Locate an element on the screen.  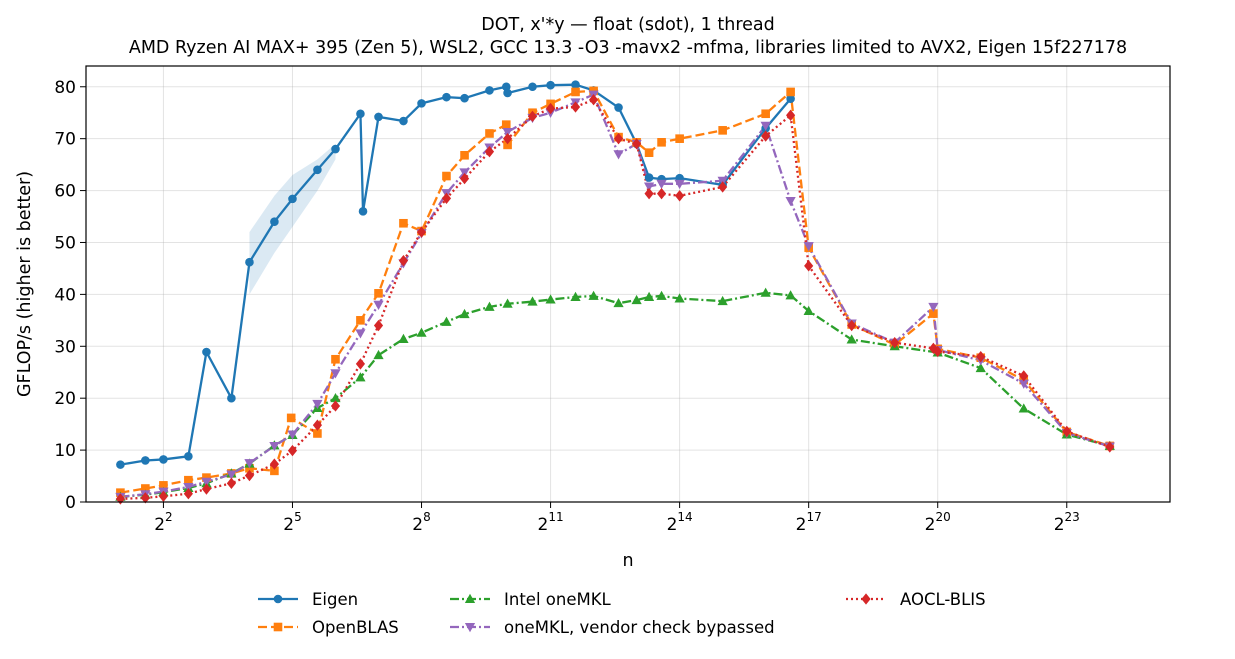
legend-label: AOCL-BLIS is located at coordinates (943, 599).